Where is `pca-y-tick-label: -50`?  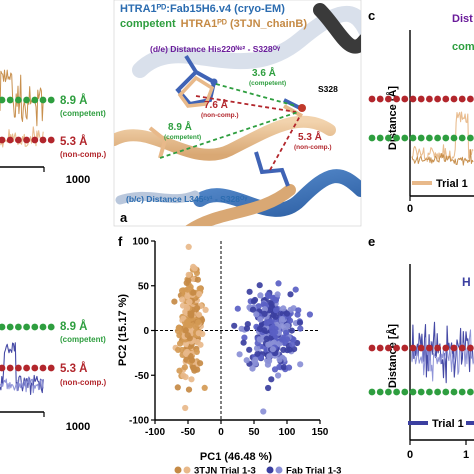
pca-y-tick-label: -50 is located at coordinates (142, 376).